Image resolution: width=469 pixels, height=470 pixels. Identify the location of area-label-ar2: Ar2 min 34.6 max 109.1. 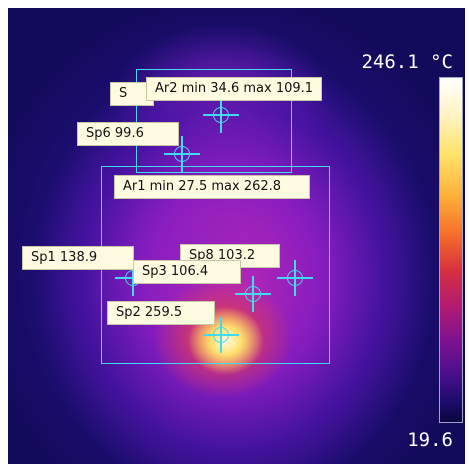
(234, 89).